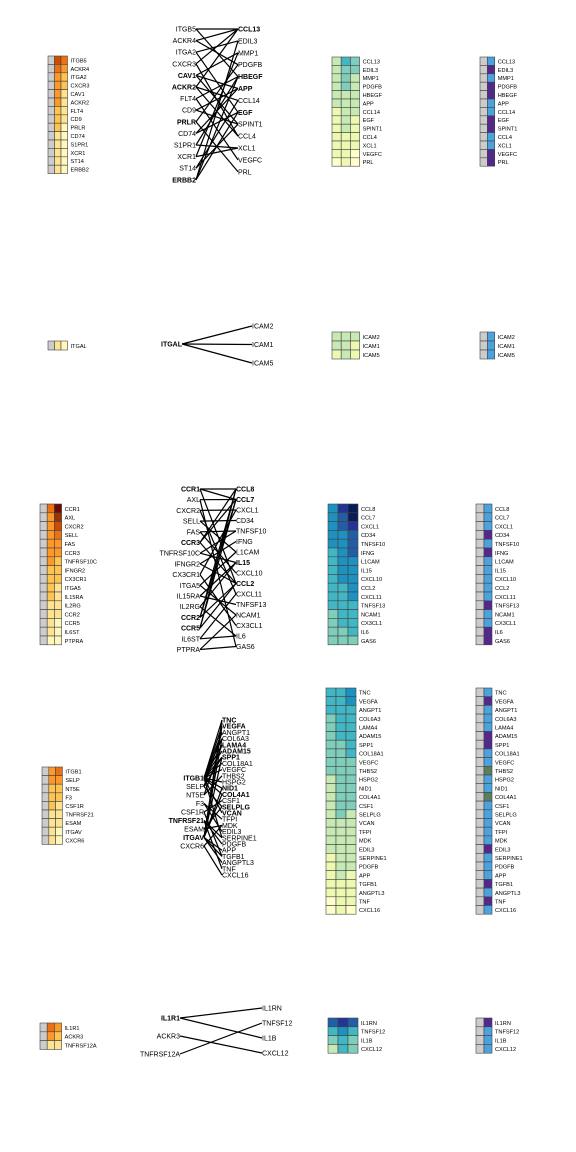 This screenshot has width=576, height=1152. What do you see at coordinates (507, 755) in the screenshot?
I see `annotation-label: COL18A1` at bounding box center [507, 755].